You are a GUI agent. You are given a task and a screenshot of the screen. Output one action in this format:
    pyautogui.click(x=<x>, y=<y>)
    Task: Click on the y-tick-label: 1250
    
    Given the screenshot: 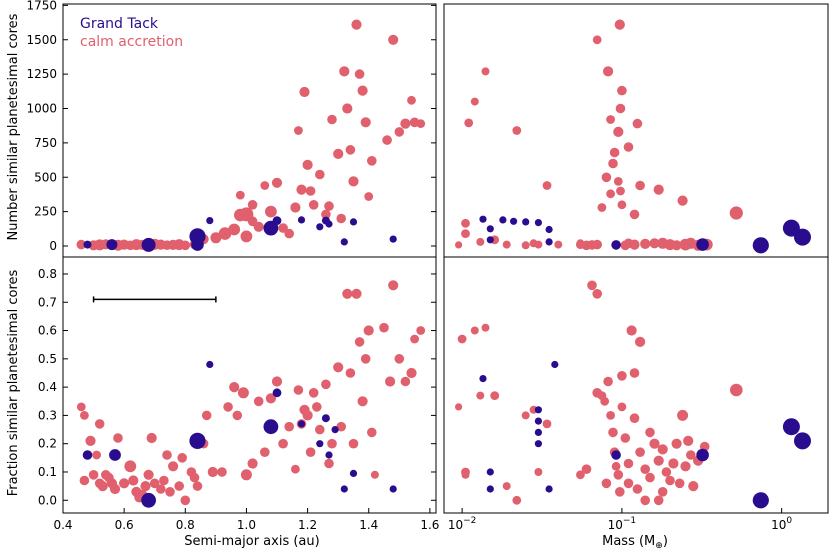 What is the action you would take?
    pyautogui.click(x=41, y=74)
    